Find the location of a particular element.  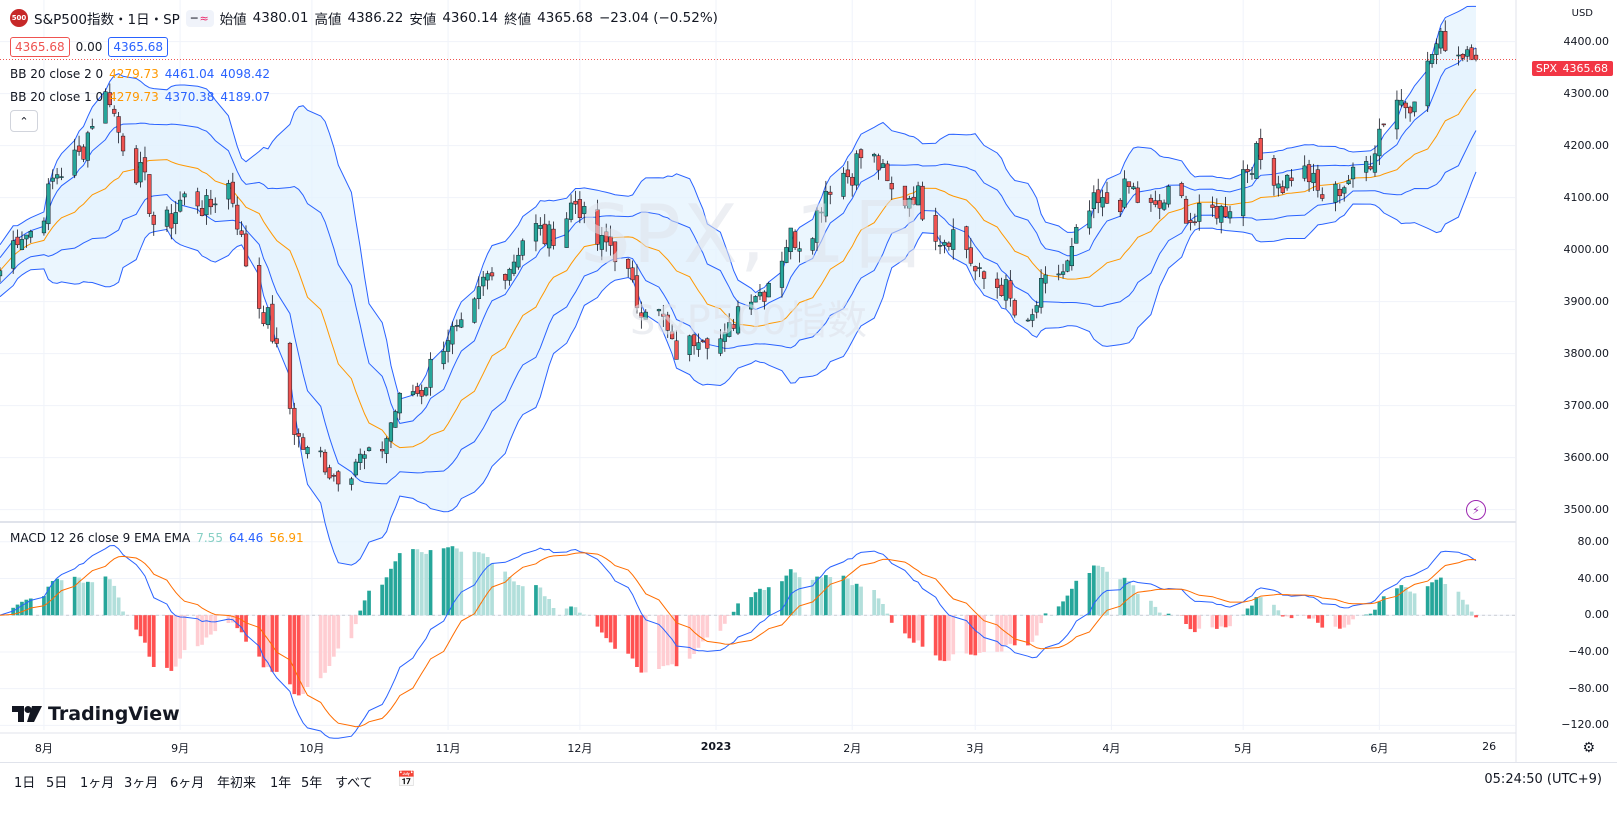

time-tick-label: 3月 is located at coordinates (975, 748).